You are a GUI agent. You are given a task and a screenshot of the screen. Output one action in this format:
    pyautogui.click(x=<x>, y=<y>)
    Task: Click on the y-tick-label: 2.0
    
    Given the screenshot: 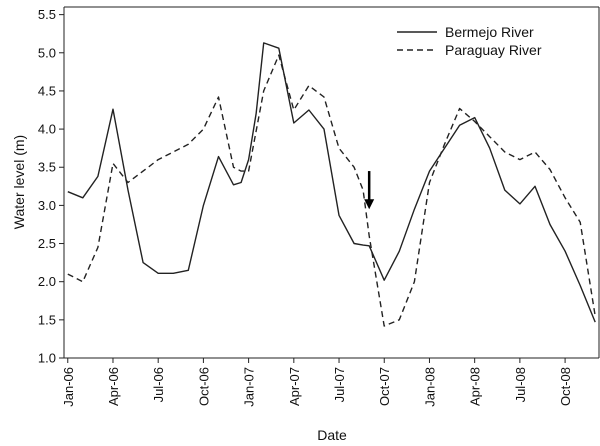 What is the action you would take?
    pyautogui.click(x=47, y=281)
    